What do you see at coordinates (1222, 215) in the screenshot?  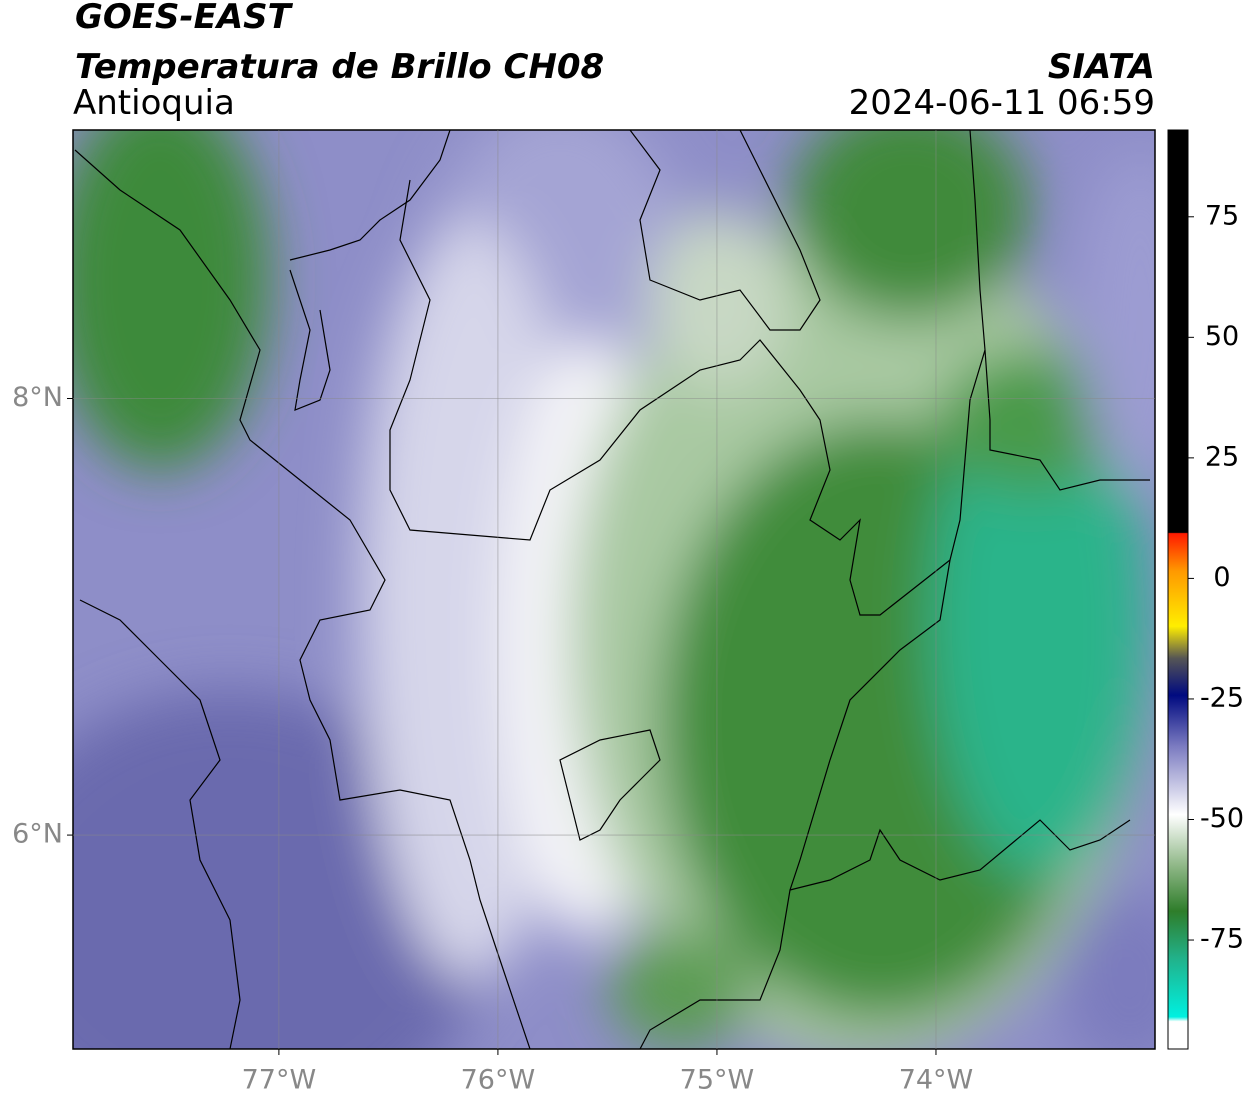 I see `colorbar-label: 75` at bounding box center [1222, 215].